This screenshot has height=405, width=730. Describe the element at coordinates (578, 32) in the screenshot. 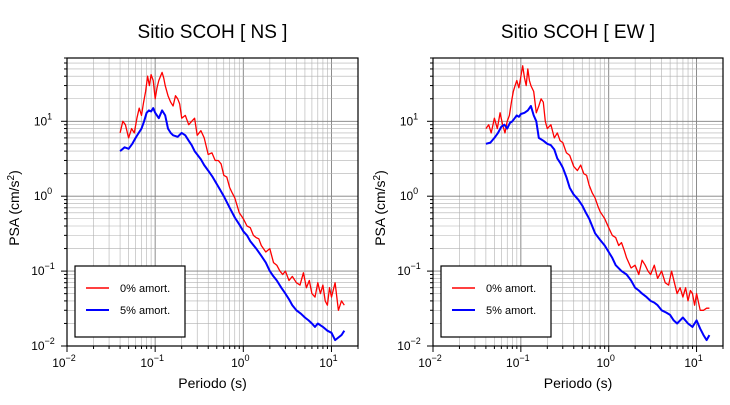

I see `chart-title: Sitio SCOH [ EW ]` at that location.